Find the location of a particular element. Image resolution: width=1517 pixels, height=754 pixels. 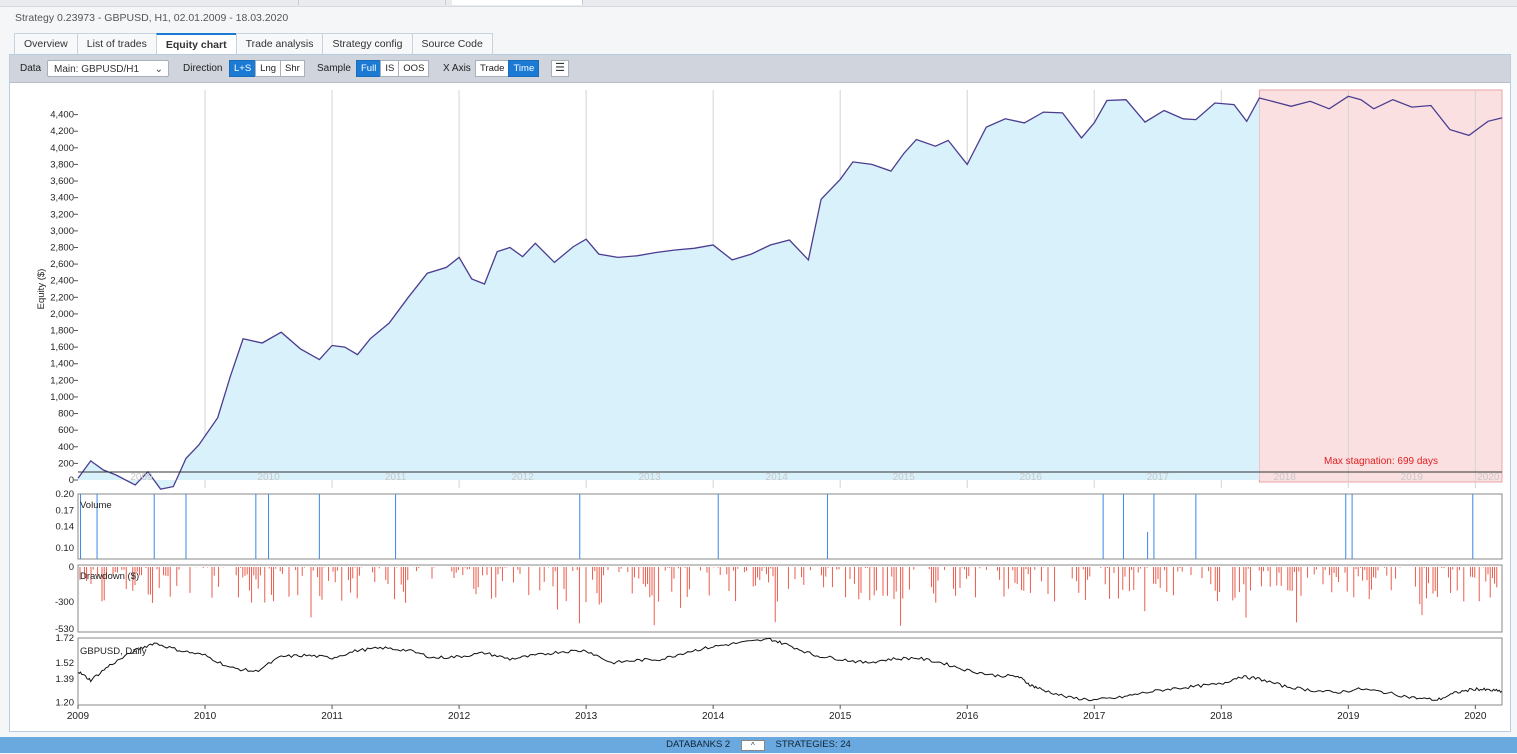

x-tick-label: 2010 is located at coordinates (205, 716).